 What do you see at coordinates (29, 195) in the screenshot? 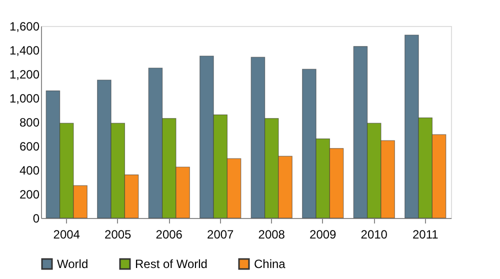
I see `y-tick-label: 200` at bounding box center [29, 195].